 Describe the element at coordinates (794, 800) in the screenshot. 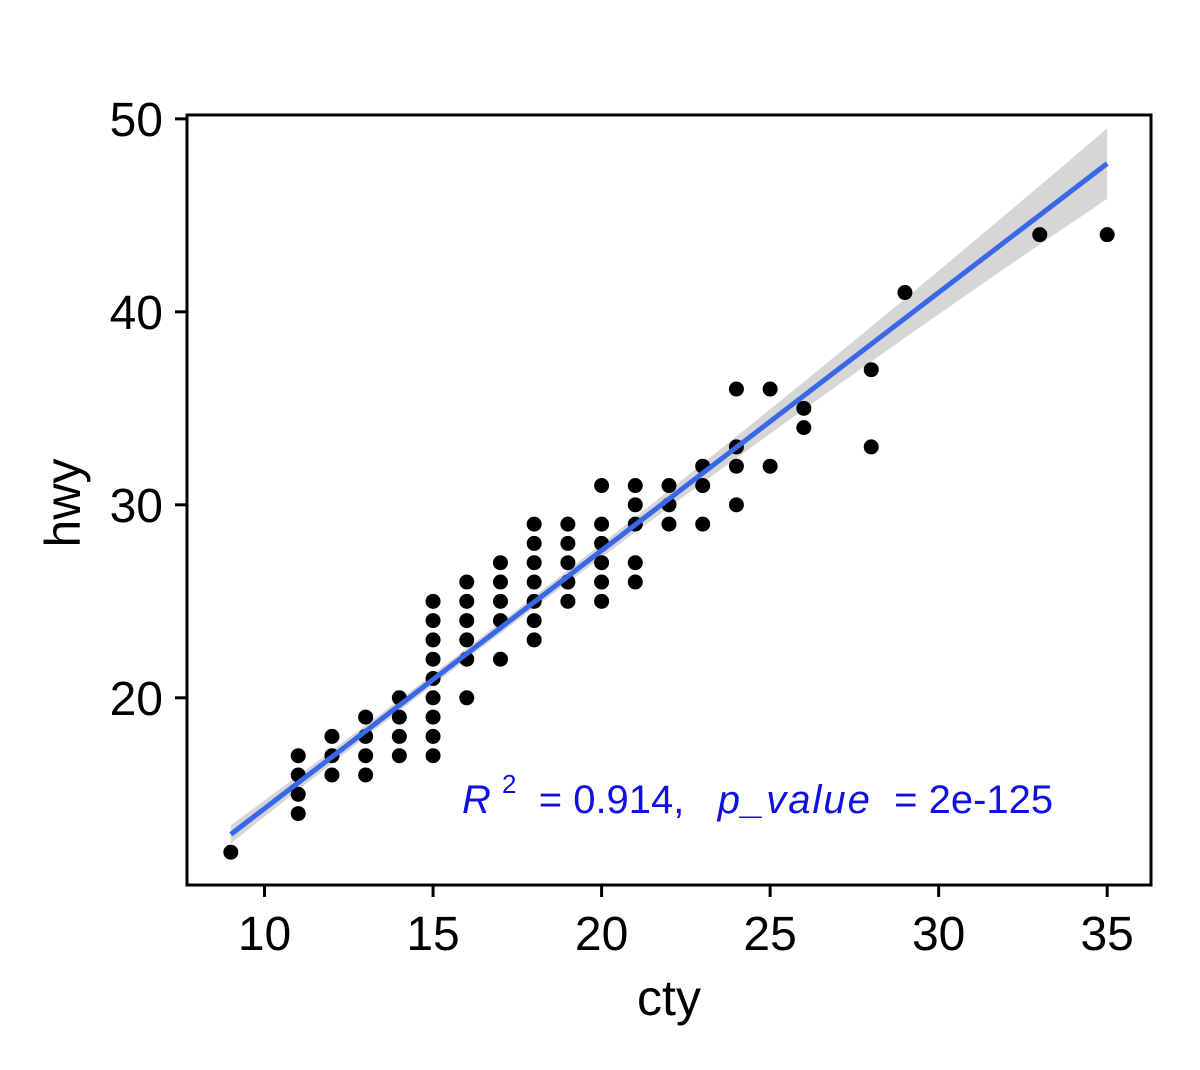

I see `annotation-p-symbol: p_value` at that location.